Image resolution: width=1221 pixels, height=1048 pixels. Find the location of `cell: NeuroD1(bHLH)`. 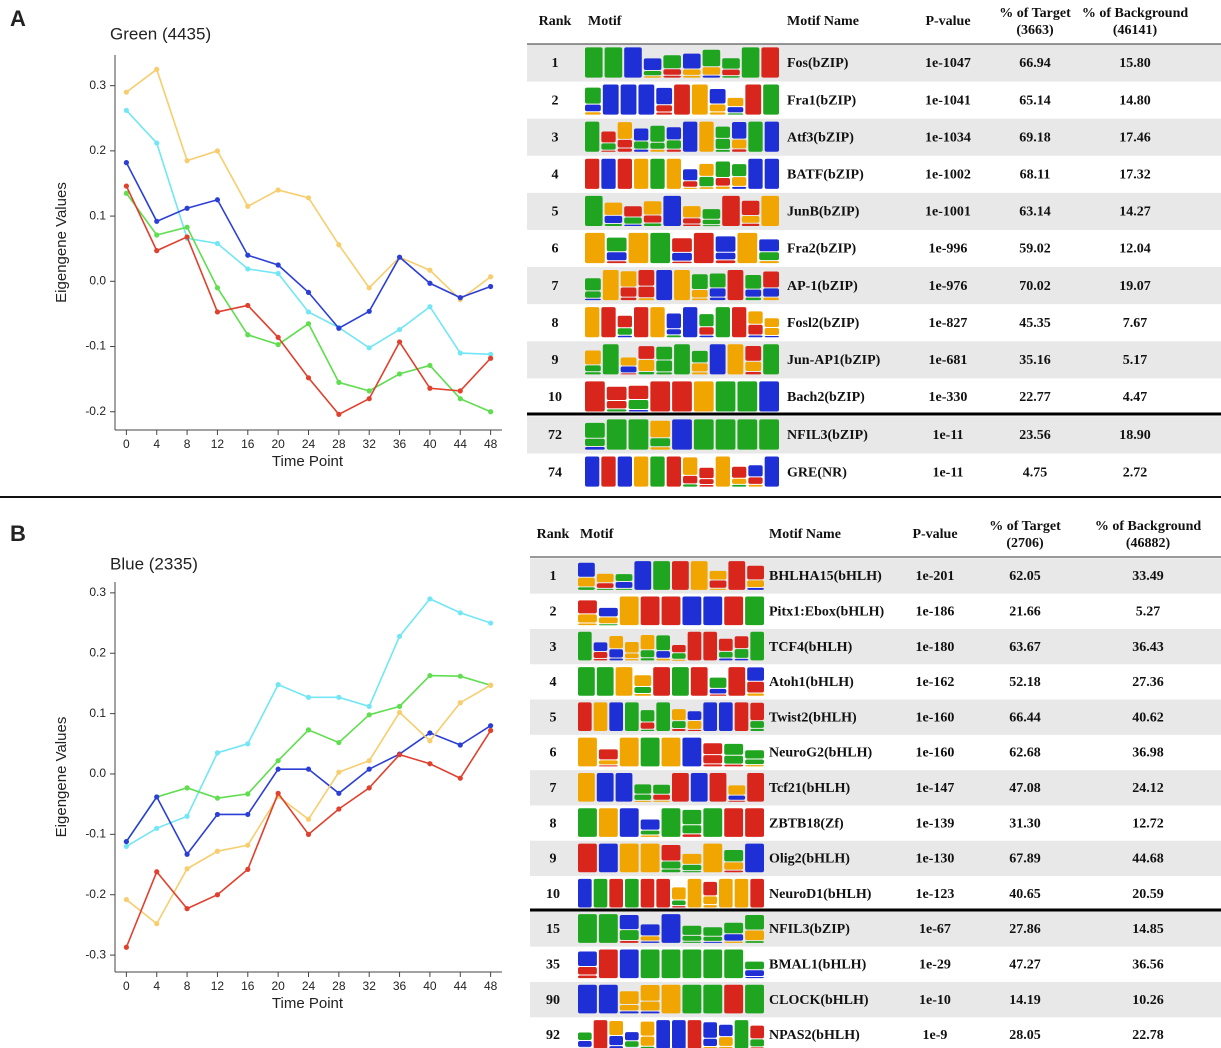

cell: NeuroD1(bHLH) is located at coordinates (820, 894).